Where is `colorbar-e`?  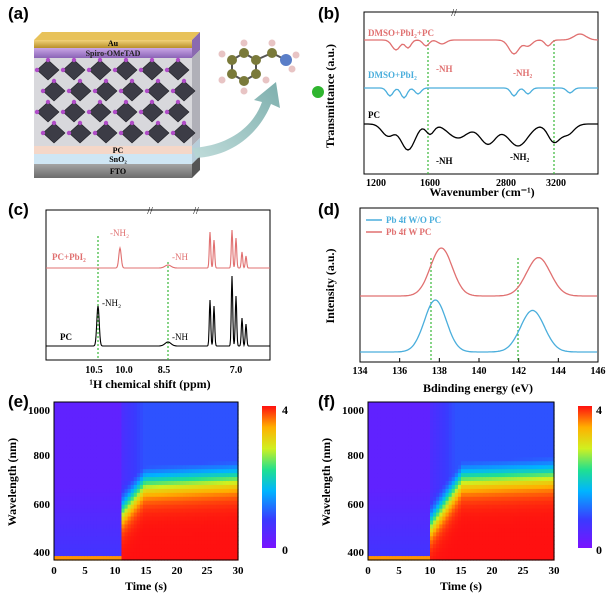
colorbar-e is located at coordinates (269, 477).